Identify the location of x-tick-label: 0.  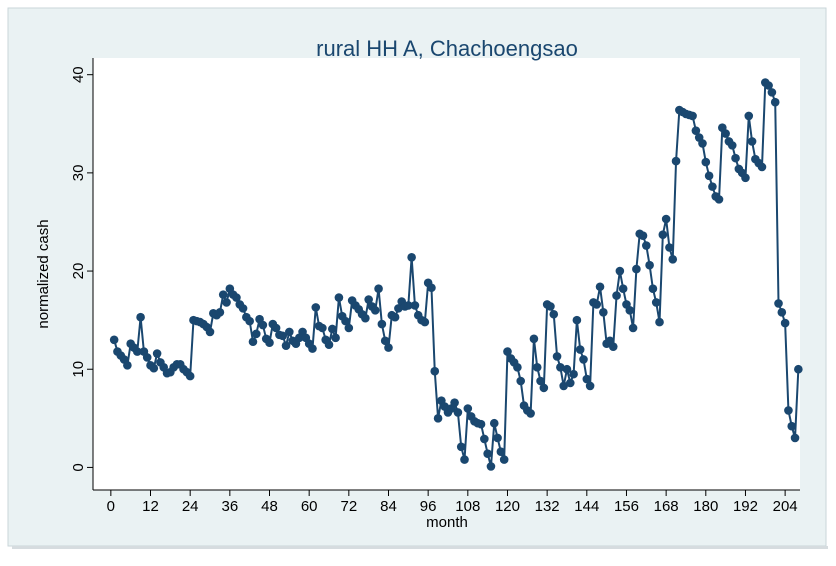
(111, 506).